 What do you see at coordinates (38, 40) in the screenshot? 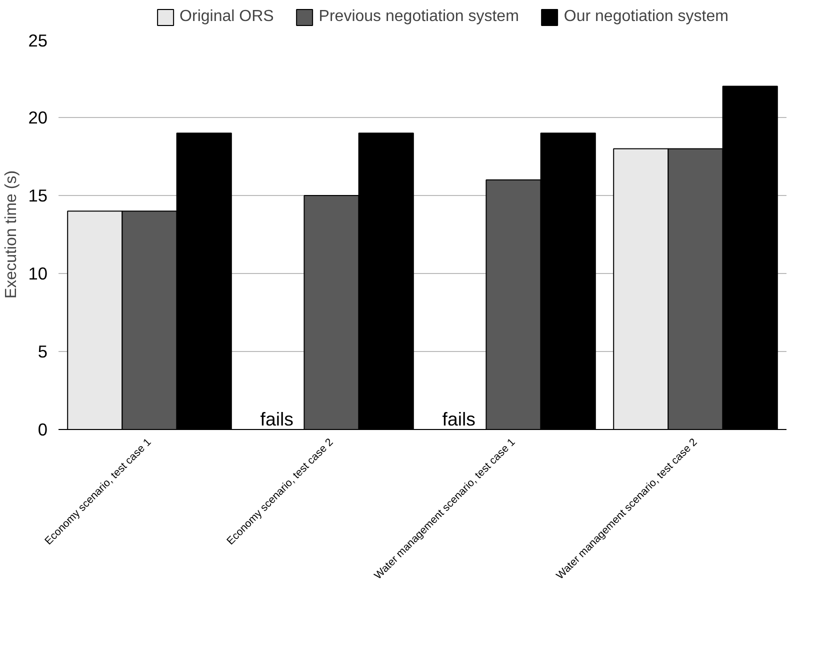
I see `y-tick-label: 25` at bounding box center [38, 40].